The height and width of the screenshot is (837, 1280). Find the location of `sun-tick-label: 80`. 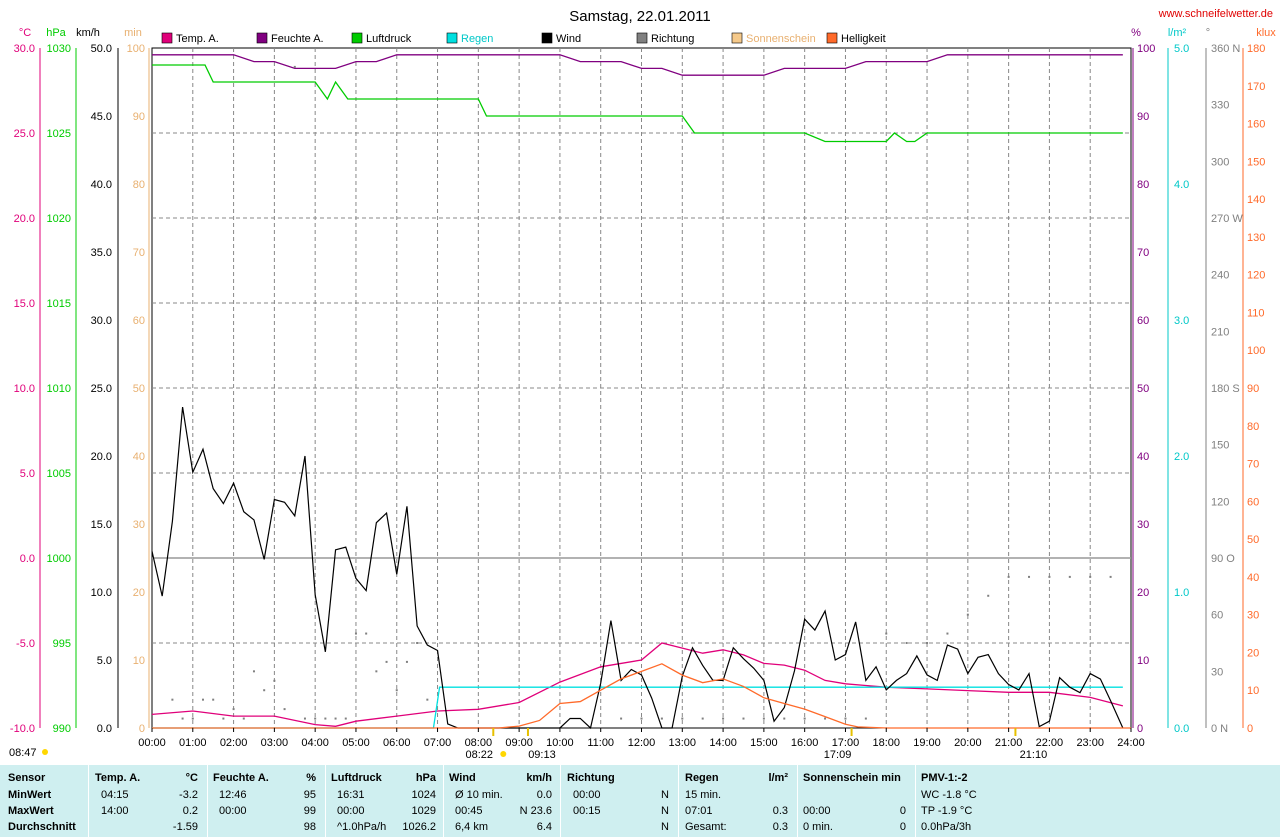

sun-tick-label: 80 is located at coordinates (139, 185).